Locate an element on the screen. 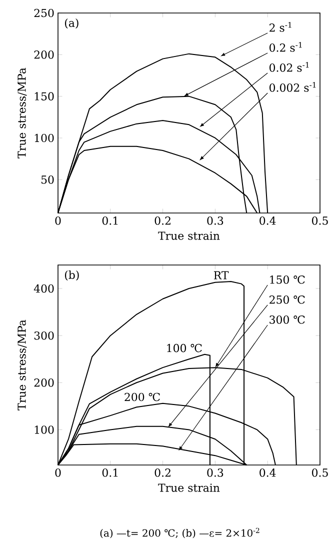  y-tick-label: 50 is located at coordinates (47, 180).